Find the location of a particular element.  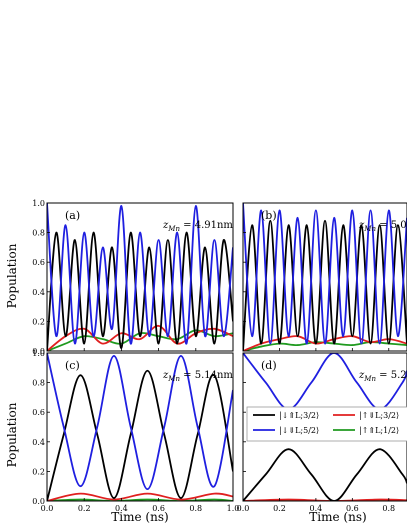

panel-label: (d) is located at coordinates (269, 365).